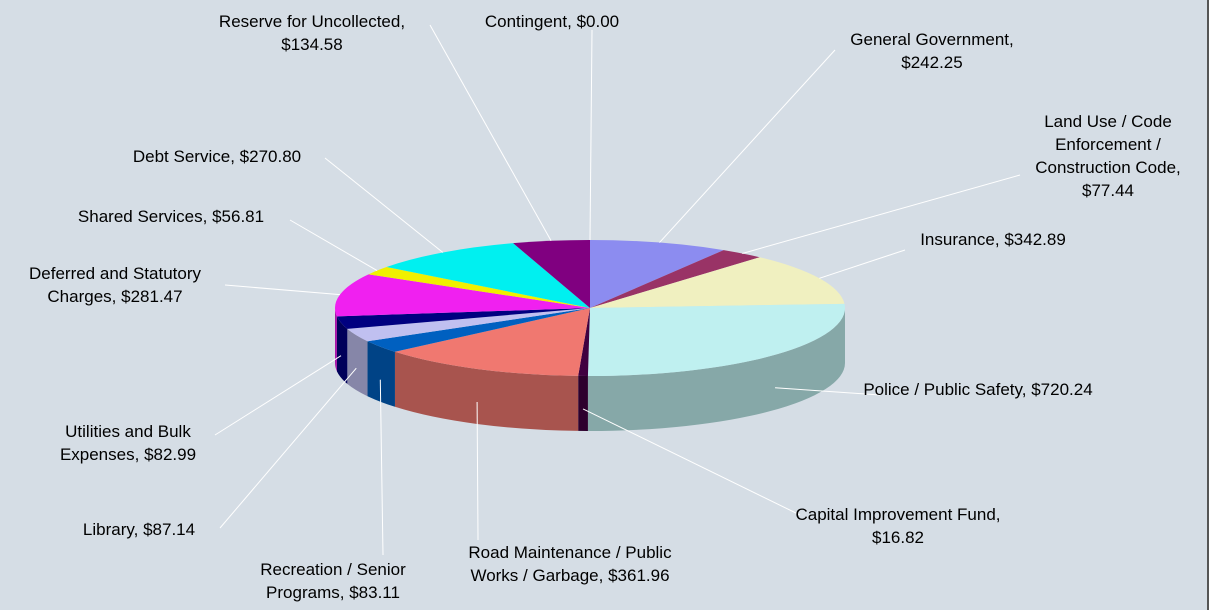 Image resolution: width=1209 pixels, height=610 pixels. What do you see at coordinates (152, 296) in the screenshot?
I see `slice-value: $281.47` at bounding box center [152, 296].